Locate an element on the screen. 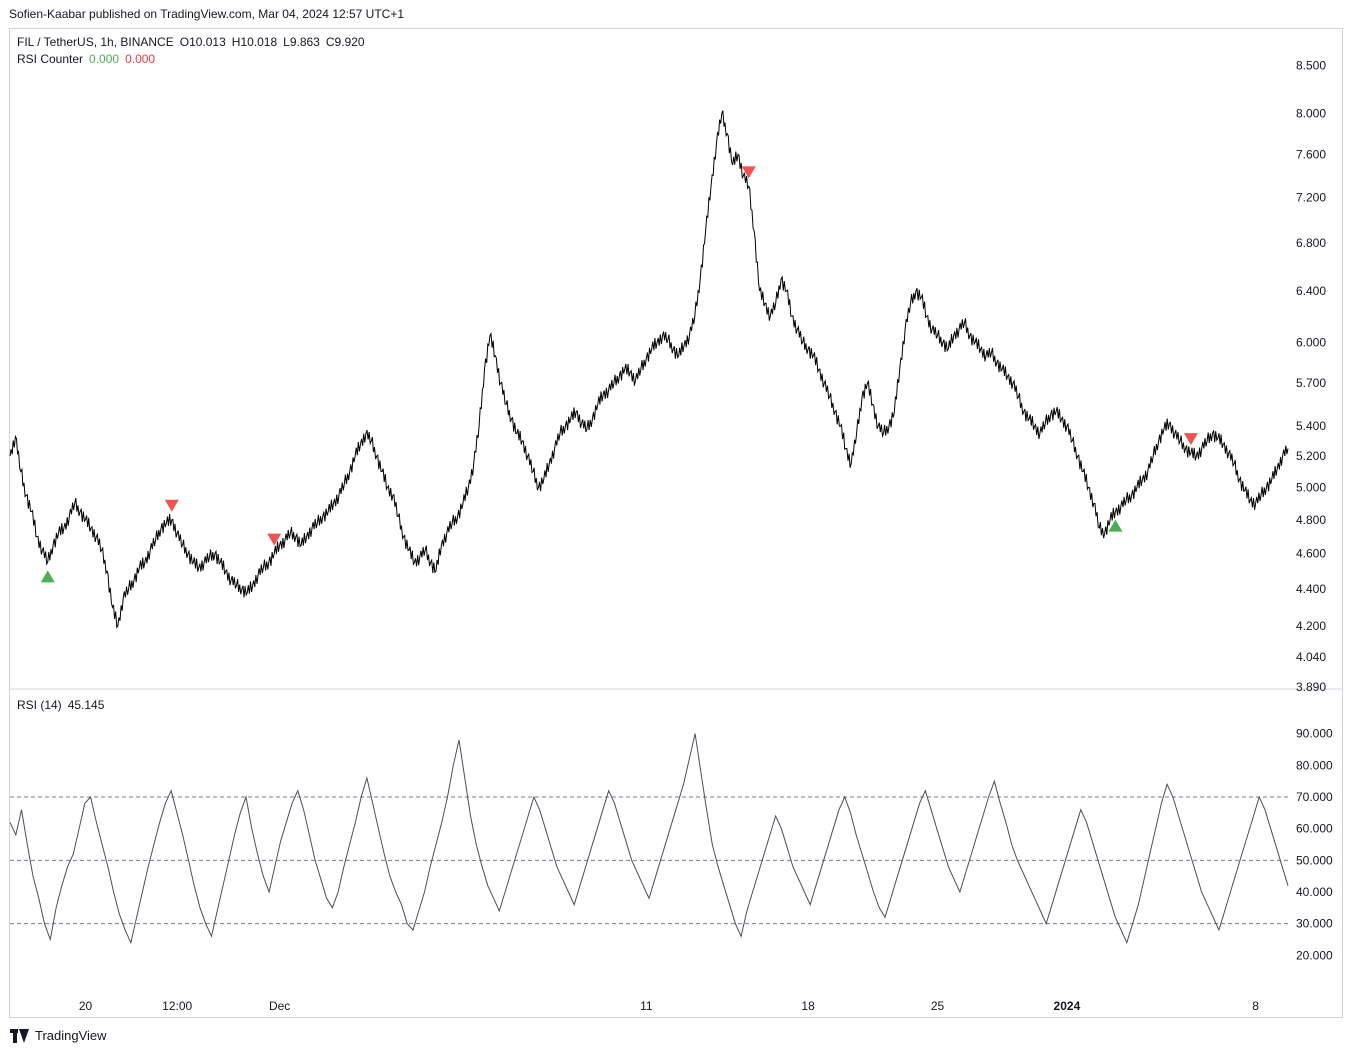  rsi-tick-label: 40.000 is located at coordinates (1314, 892).